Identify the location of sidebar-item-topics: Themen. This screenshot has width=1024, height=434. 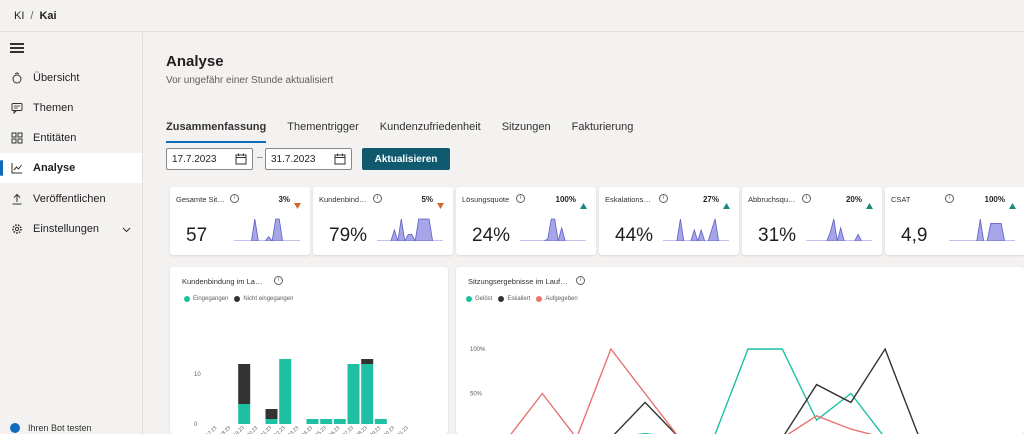
(71, 108).